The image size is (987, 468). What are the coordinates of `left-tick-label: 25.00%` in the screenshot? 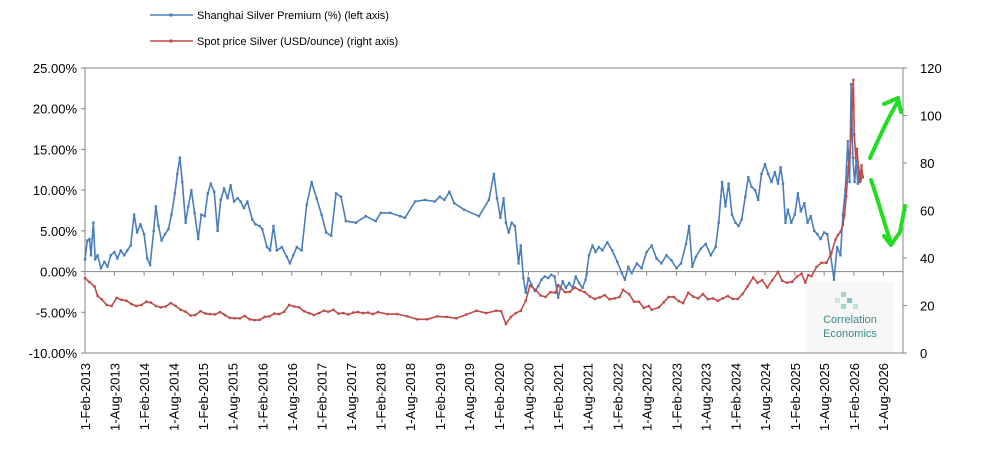 It's located at (55, 68).